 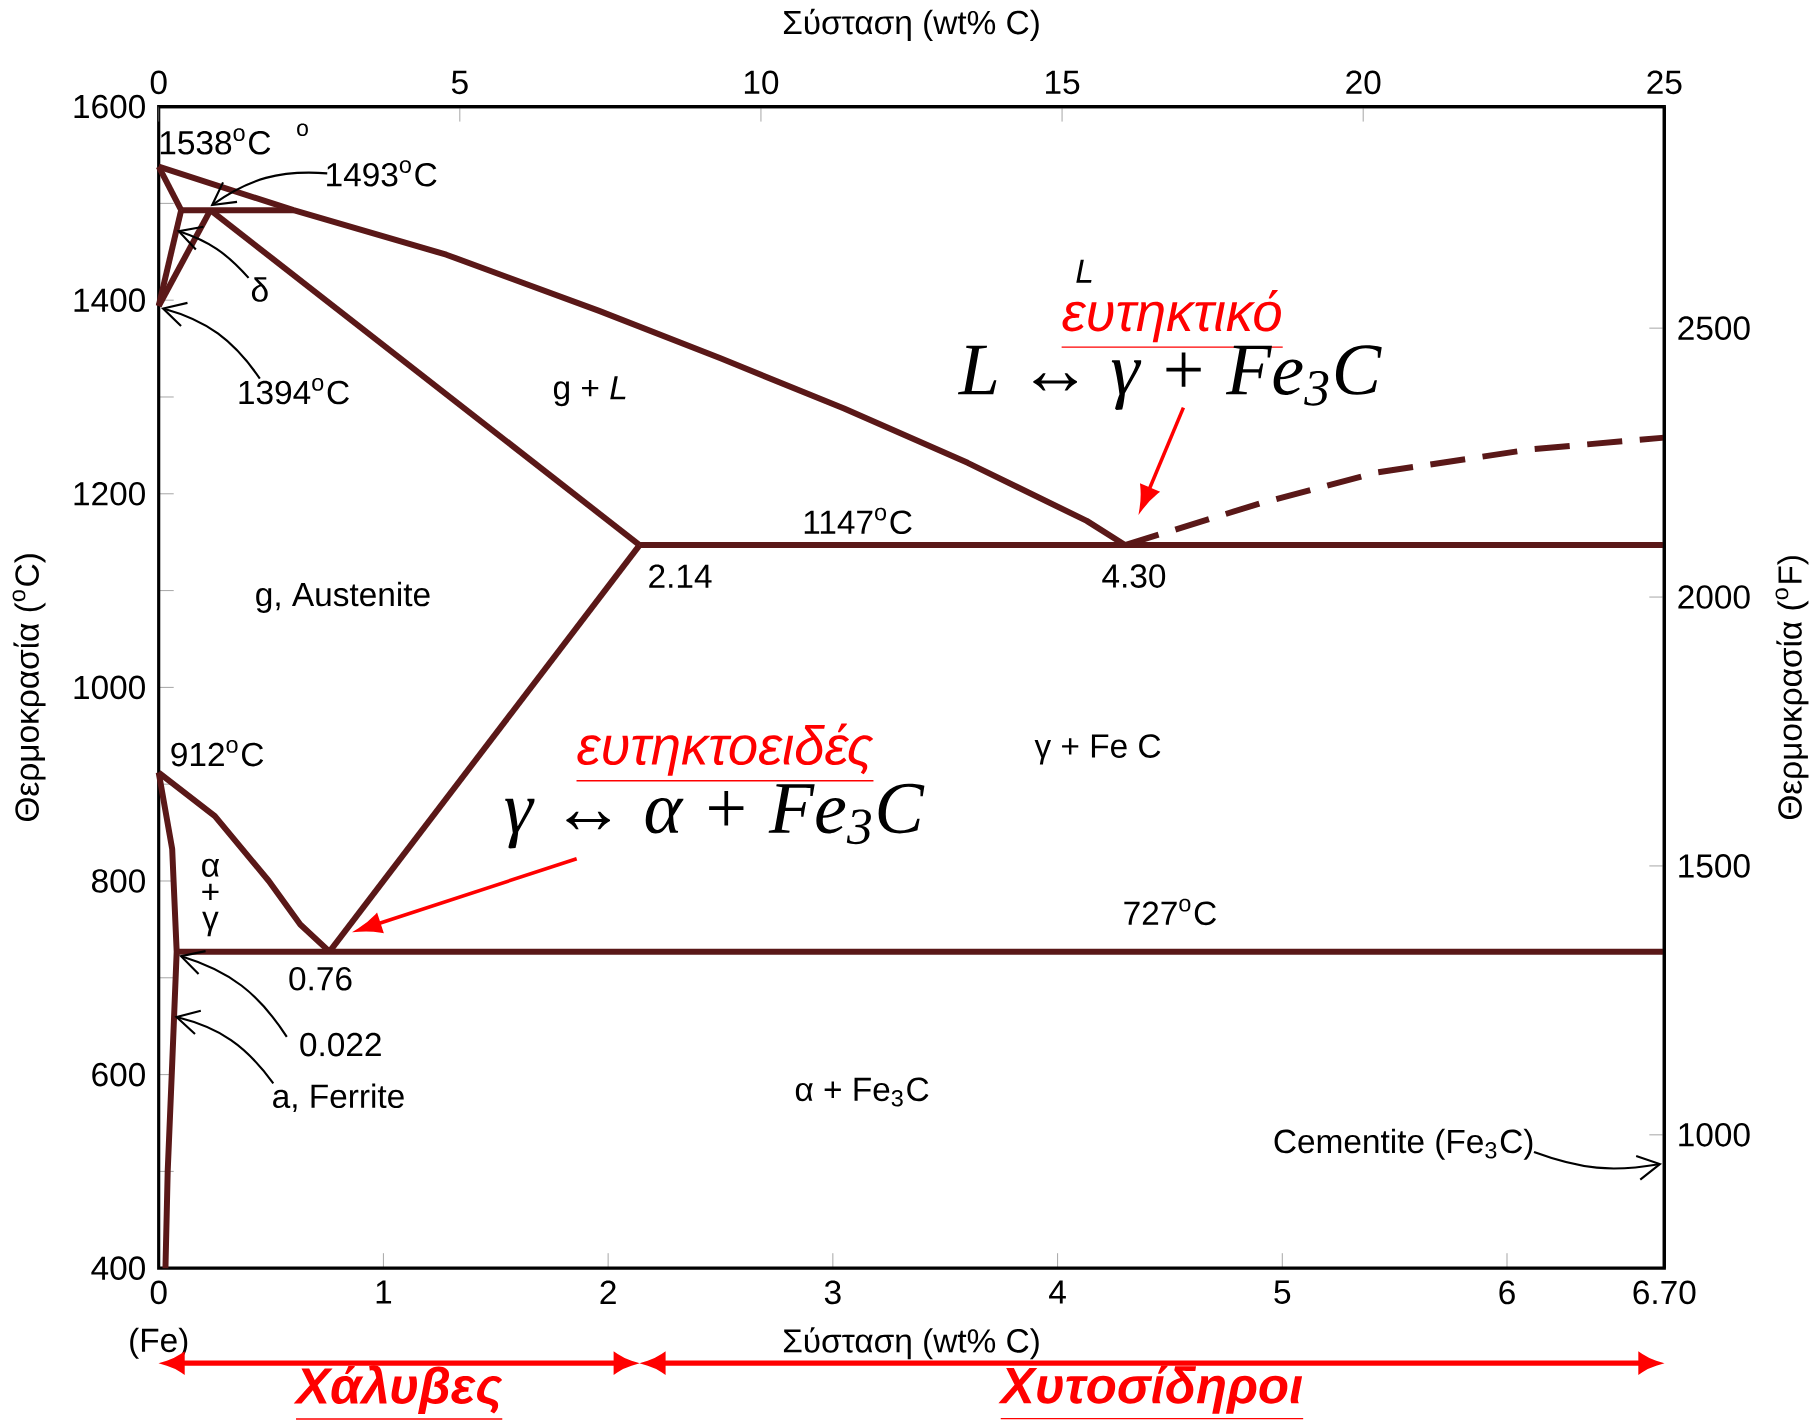 What do you see at coordinates (911, 24) in the screenshot?
I see `x2-axis-title: Σύσταση (wt% C)` at bounding box center [911, 24].